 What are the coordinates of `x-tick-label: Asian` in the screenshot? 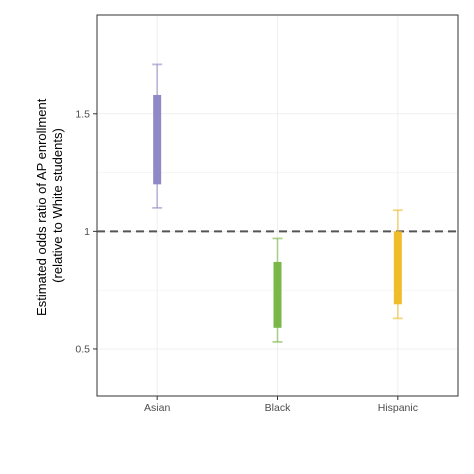 It's located at (157, 408).